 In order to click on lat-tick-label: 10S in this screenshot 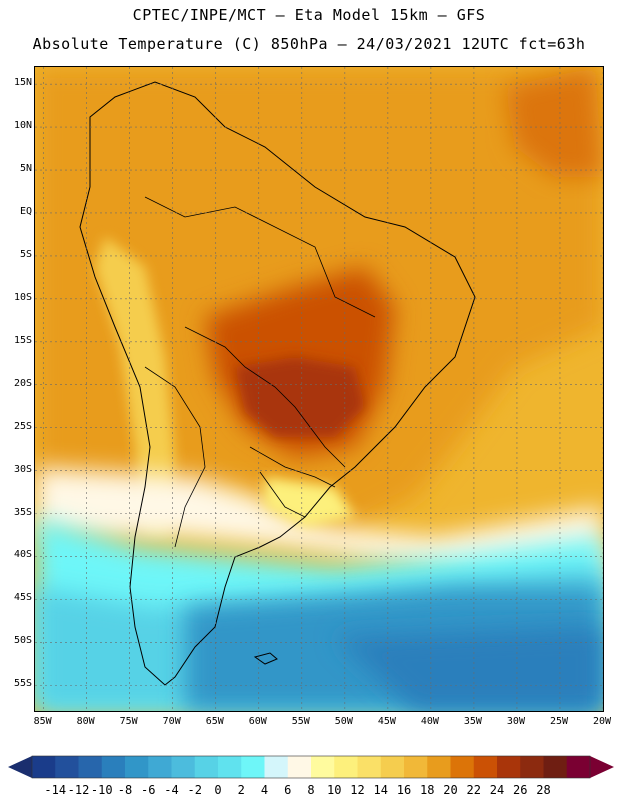, I will do `click(22, 297)`.